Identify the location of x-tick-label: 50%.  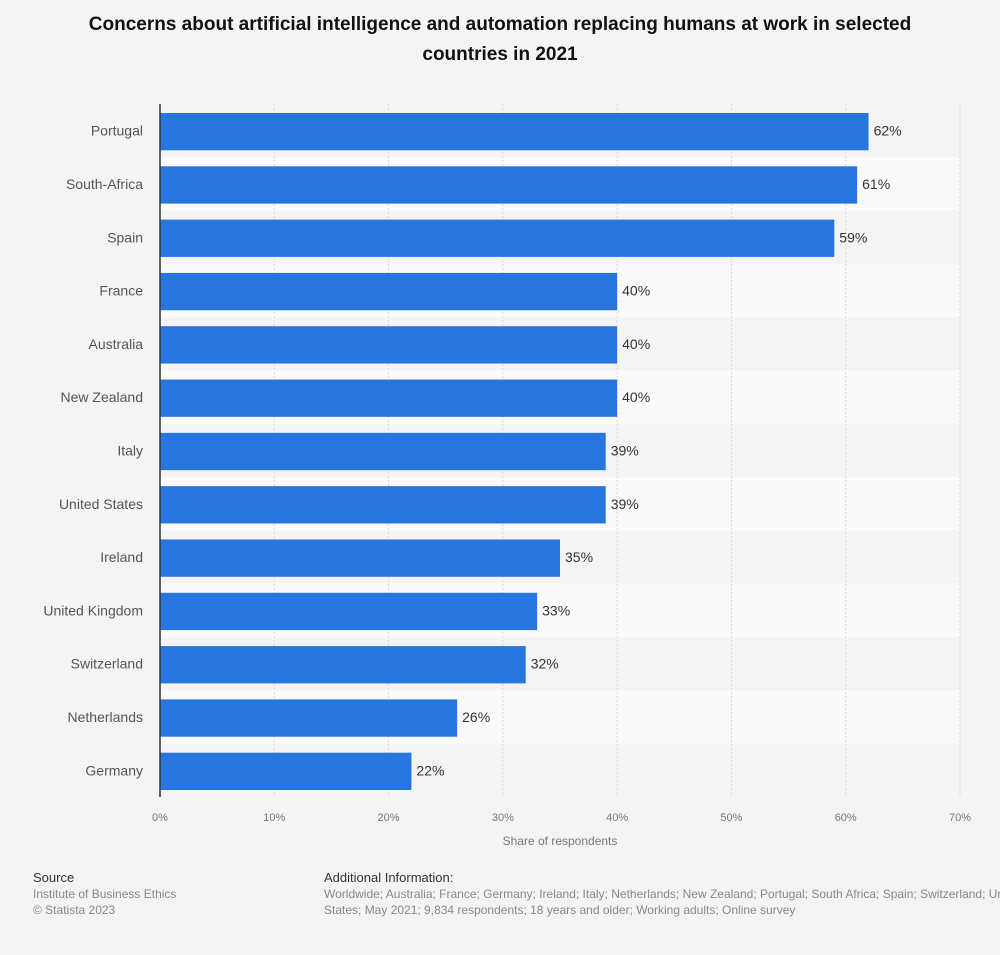
(731, 818).